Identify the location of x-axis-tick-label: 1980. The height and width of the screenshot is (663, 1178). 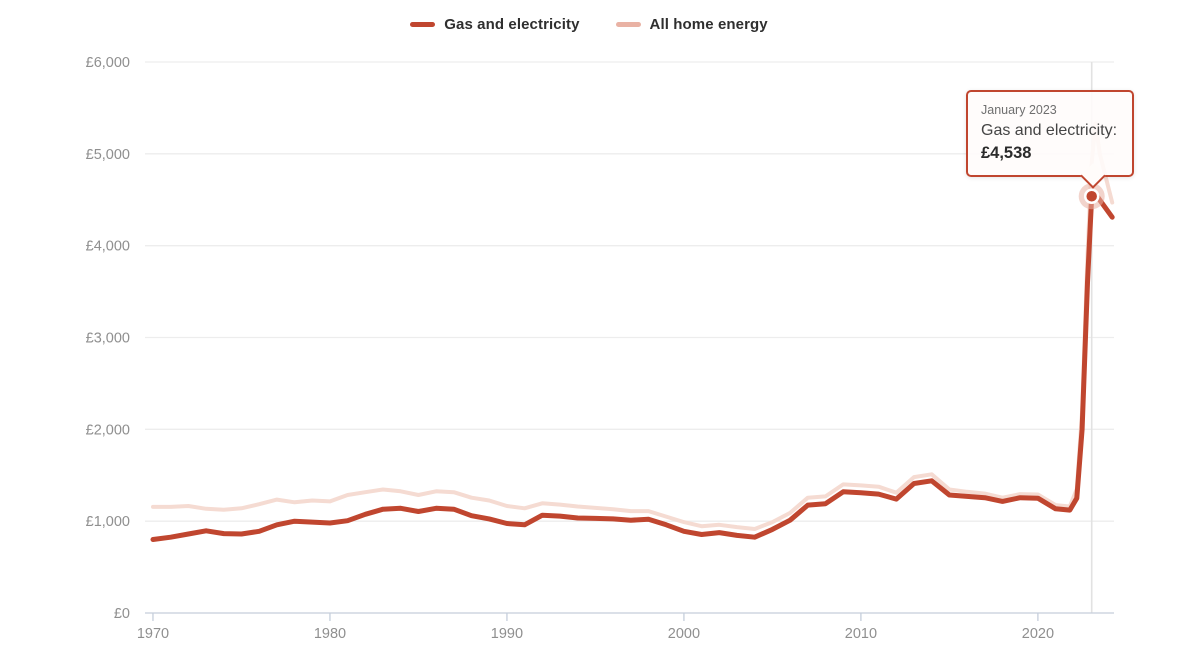
(330, 634).